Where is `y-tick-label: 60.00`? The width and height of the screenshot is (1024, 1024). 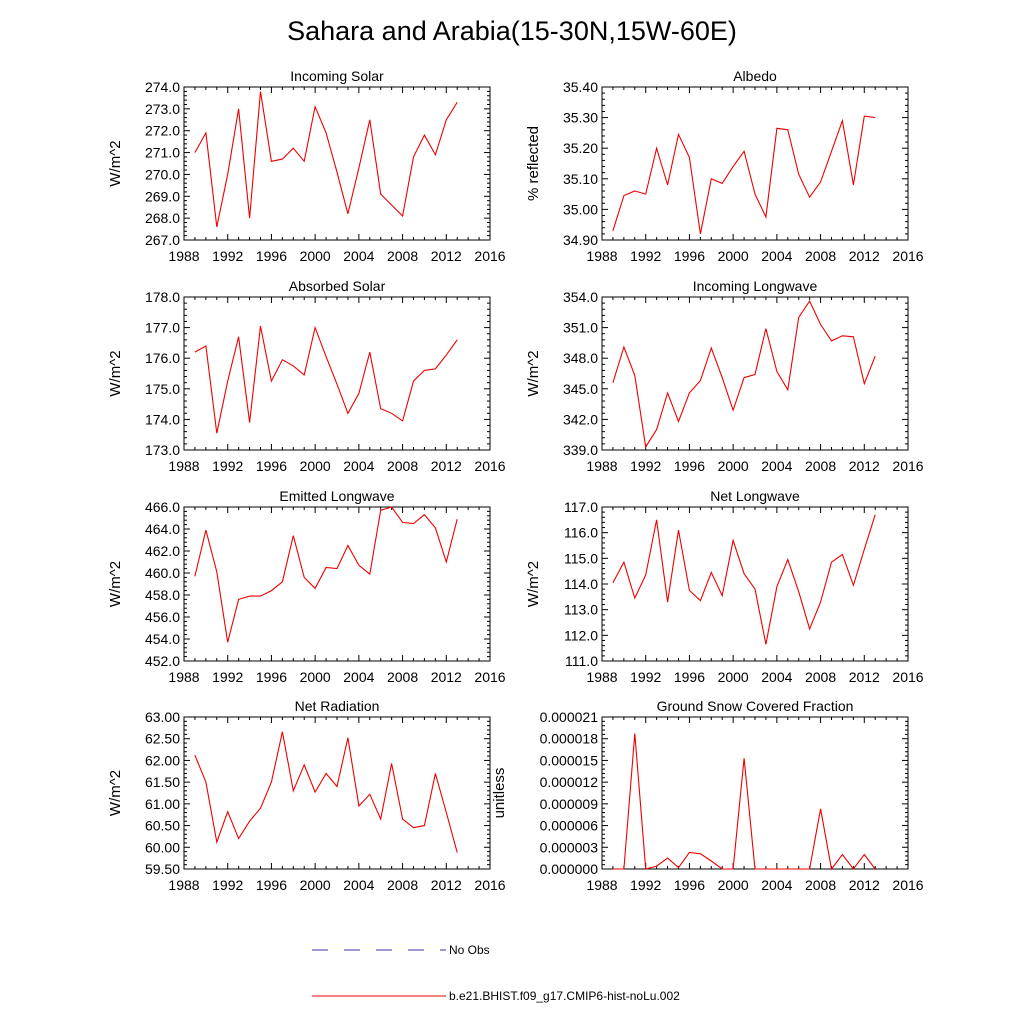
y-tick-label: 60.00 is located at coordinates (162, 847).